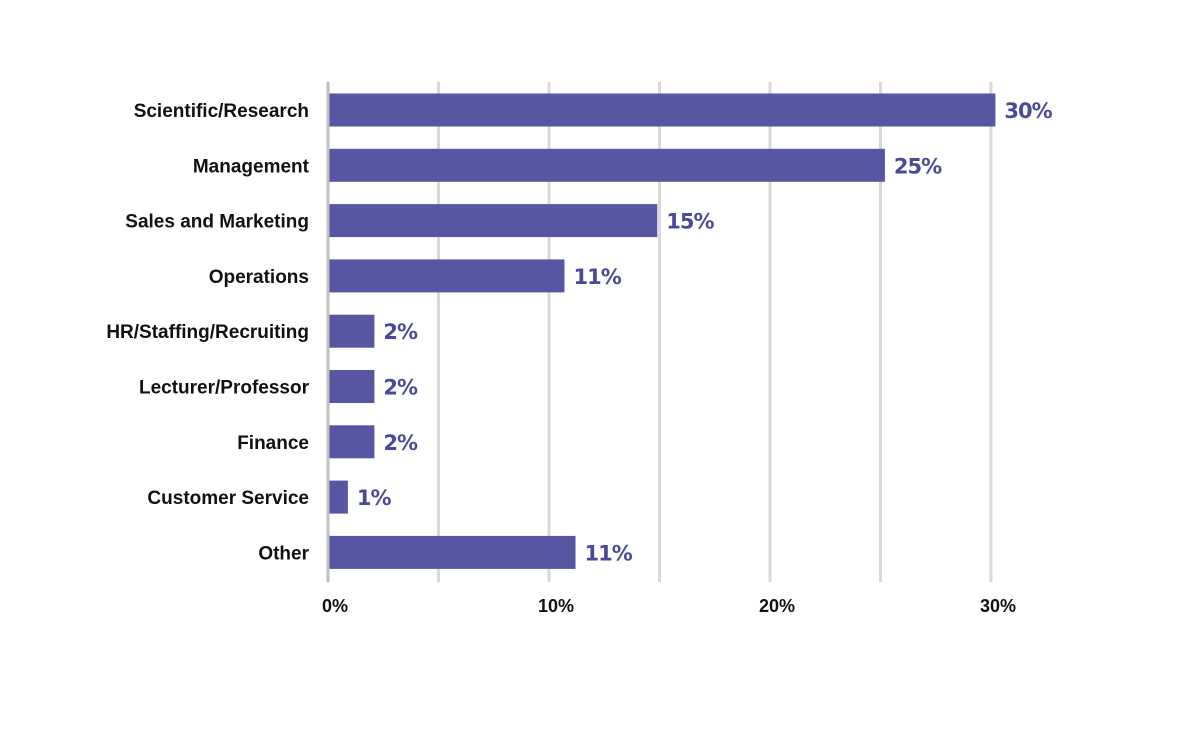 Image resolution: width=1196 pixels, height=730 pixels. Describe the element at coordinates (669, 606) in the screenshot. I see `x-tick-labels: 0% 10% 20% 30%` at that location.